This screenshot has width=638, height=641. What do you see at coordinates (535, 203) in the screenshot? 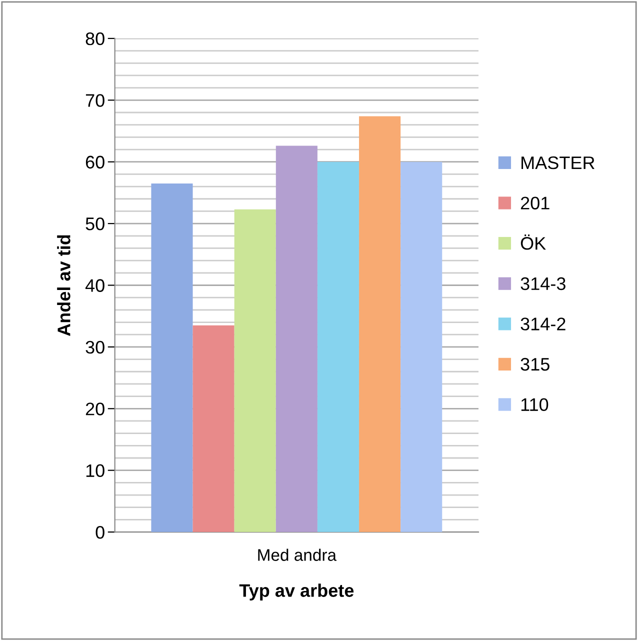
I see `legend-label: 201` at bounding box center [535, 203].